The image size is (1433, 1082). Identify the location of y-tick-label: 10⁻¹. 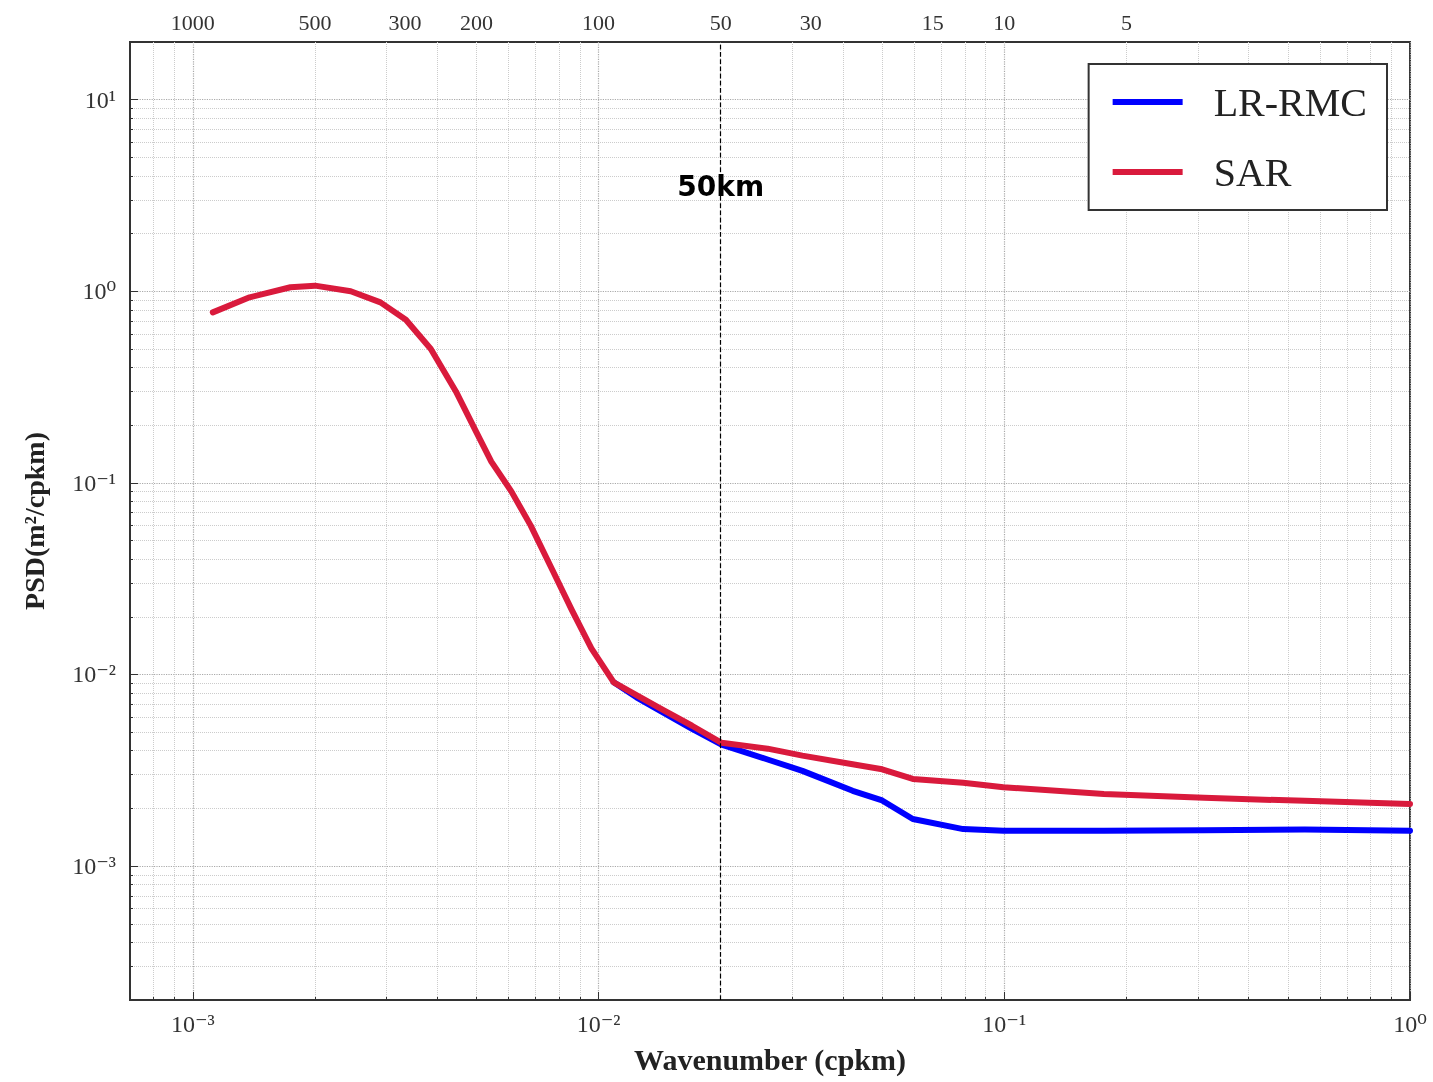
(94, 482).